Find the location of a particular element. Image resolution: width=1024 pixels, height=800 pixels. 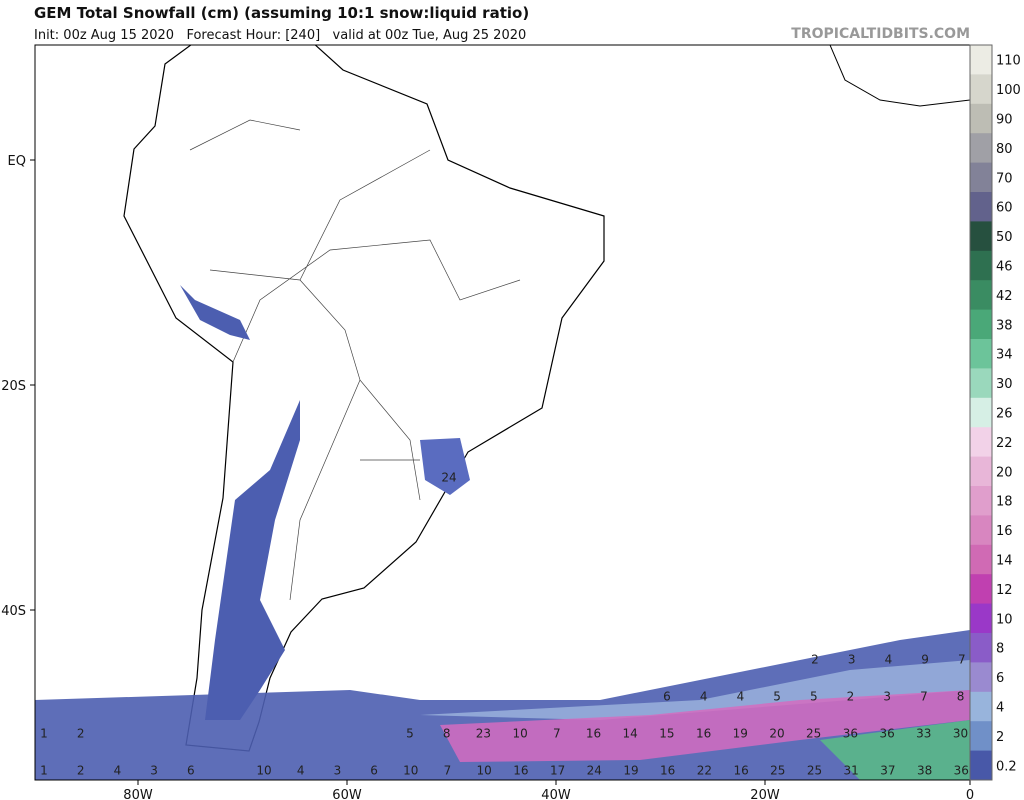

snow-label: 15 is located at coordinates (666, 734).